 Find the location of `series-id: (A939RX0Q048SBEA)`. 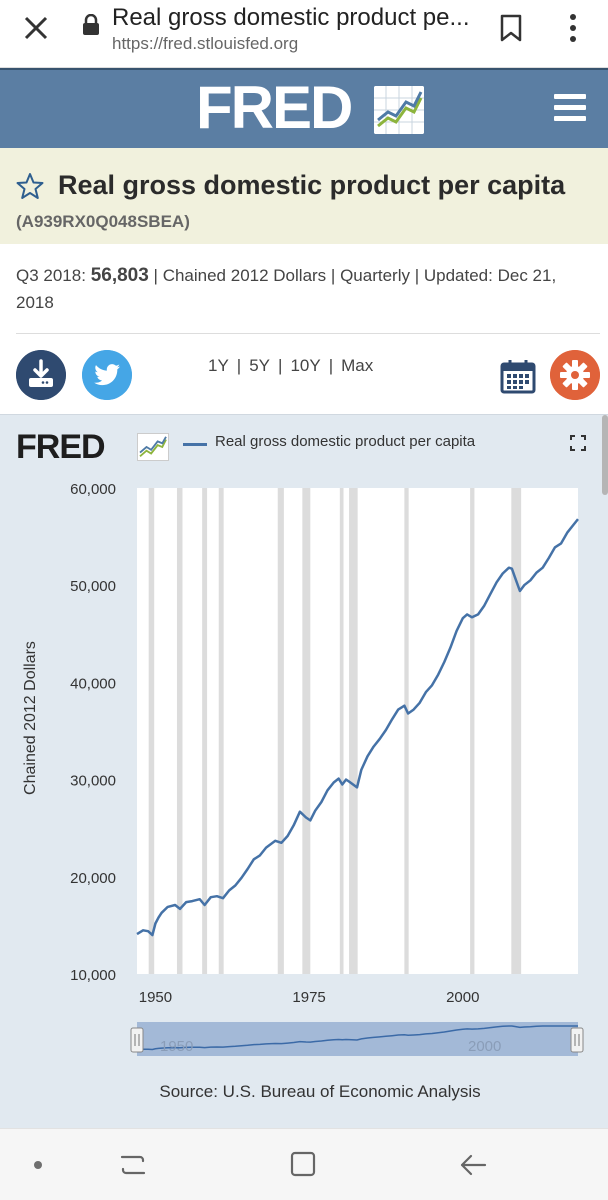

series-id: (A939RX0Q048SBEA) is located at coordinates (103, 221).